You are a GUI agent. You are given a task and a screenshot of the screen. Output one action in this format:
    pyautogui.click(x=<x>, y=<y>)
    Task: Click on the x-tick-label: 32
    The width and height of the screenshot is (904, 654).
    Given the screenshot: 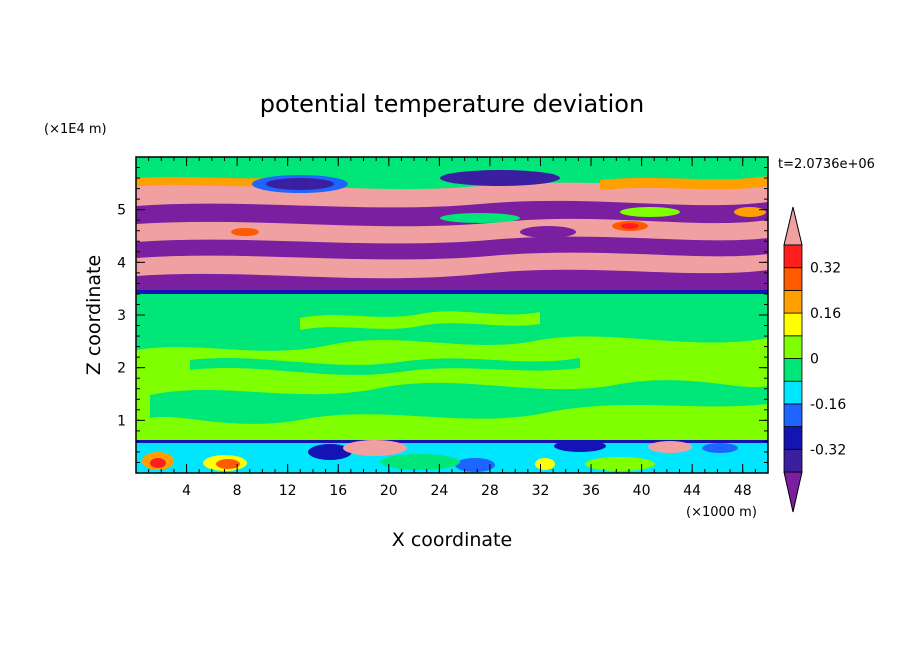 What is the action you would take?
    pyautogui.click(x=541, y=491)
    